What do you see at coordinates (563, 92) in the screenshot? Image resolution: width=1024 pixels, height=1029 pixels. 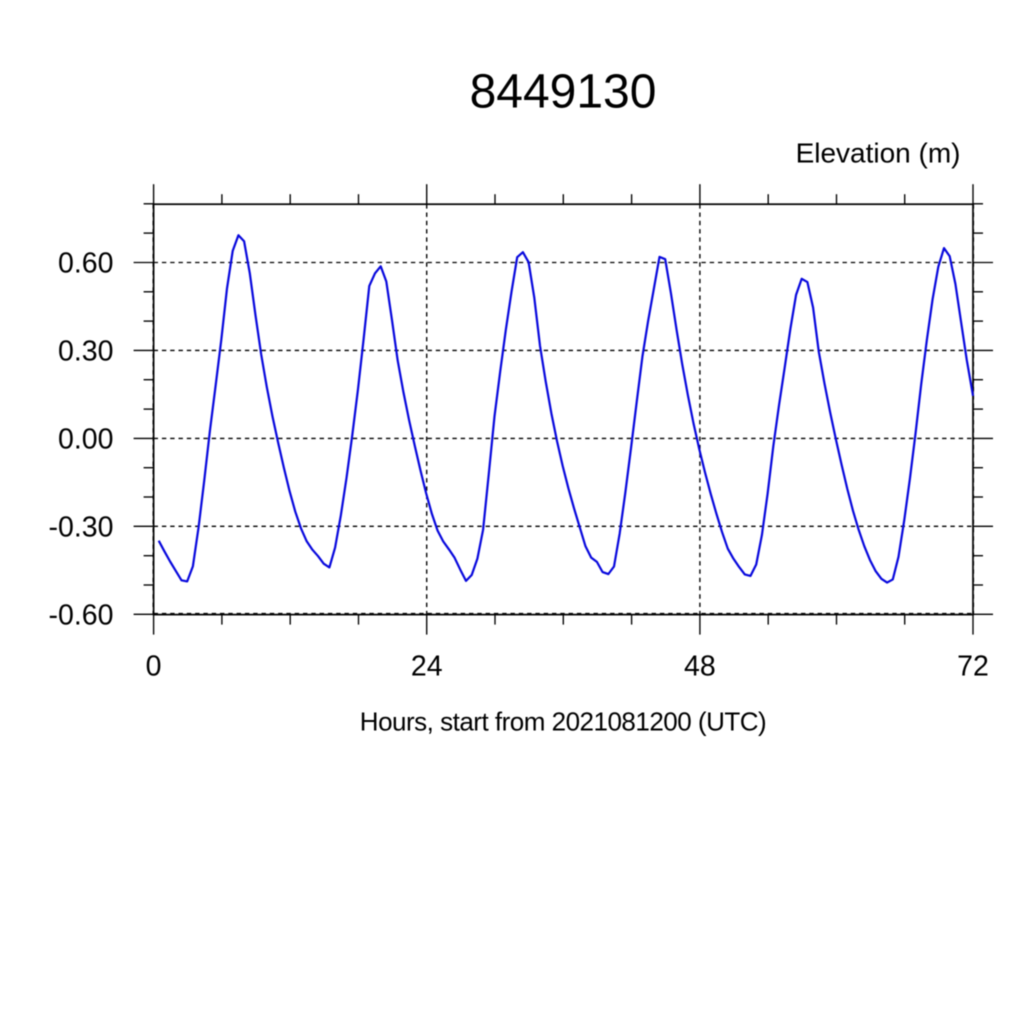 I see `svg-text: 8449130` at bounding box center [563, 92].